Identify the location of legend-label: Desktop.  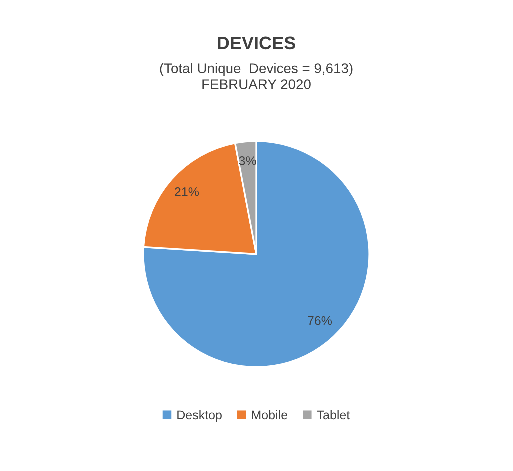
(200, 416).